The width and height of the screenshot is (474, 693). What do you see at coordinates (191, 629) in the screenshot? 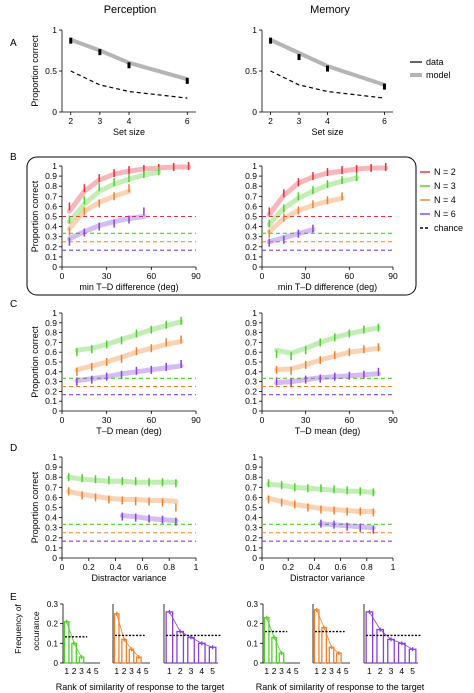
I see `model-line-n6` at bounding box center [191, 629].